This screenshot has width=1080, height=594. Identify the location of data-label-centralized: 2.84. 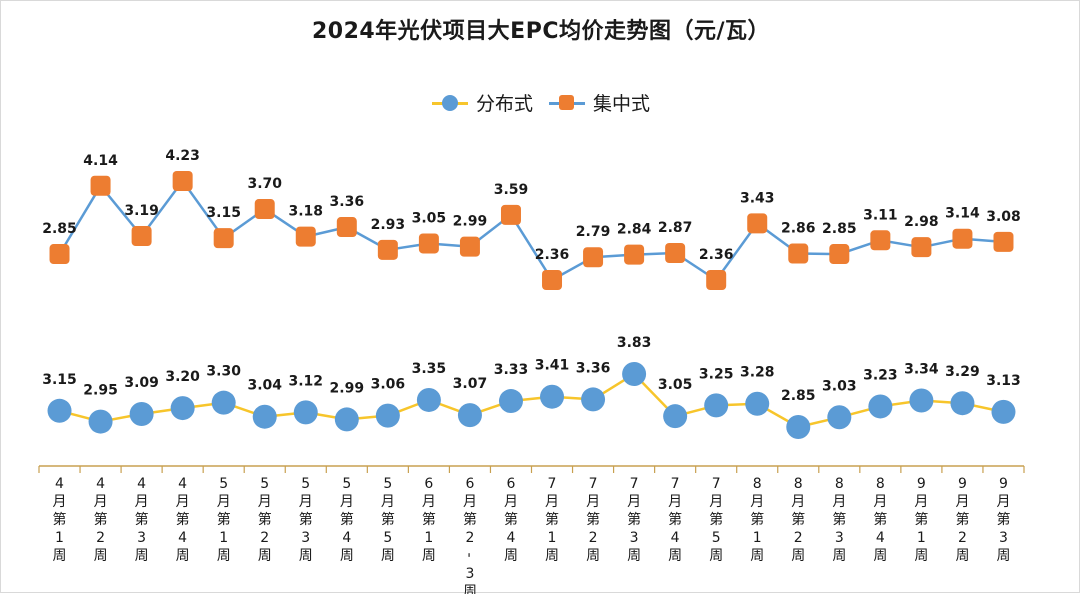
(634, 230).